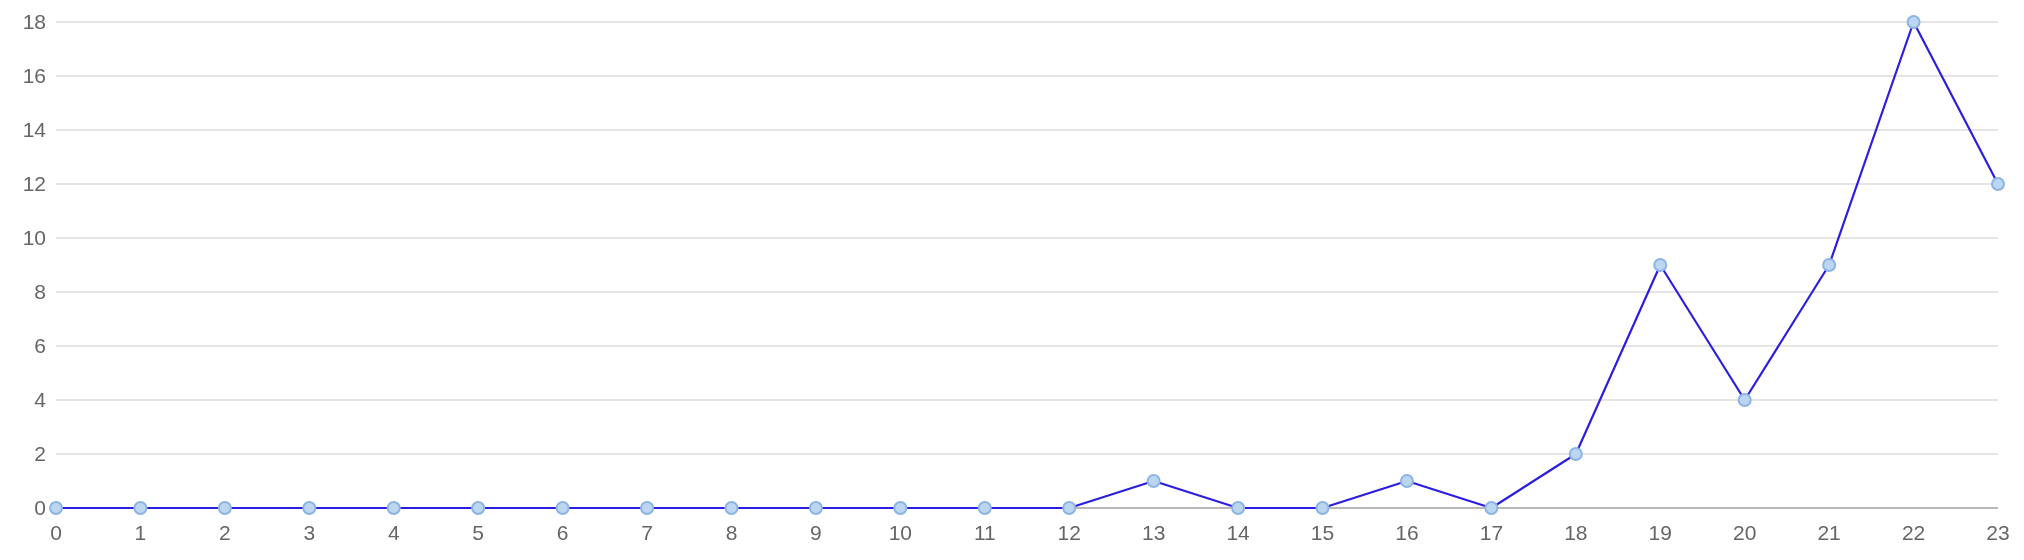  What do you see at coordinates (40, 400) in the screenshot?
I see `y-tick-label: 4` at bounding box center [40, 400].